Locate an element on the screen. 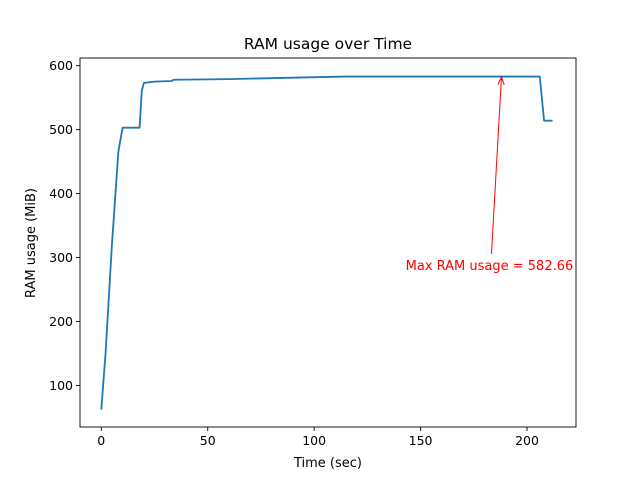  x-tick-label: 150 is located at coordinates (421, 440).